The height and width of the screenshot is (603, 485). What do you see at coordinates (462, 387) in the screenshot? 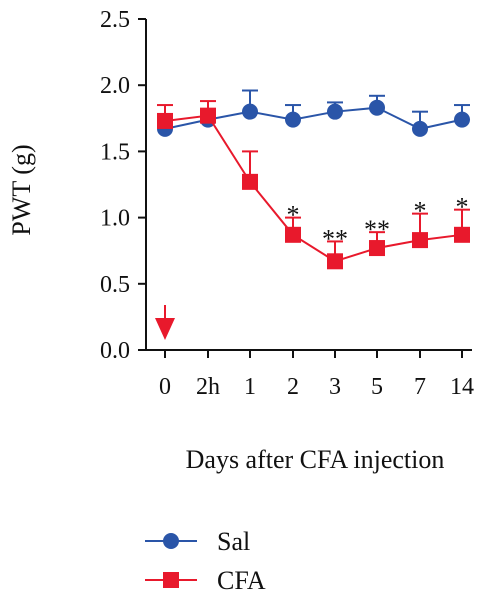
I see `x-tick-label-7: 14` at bounding box center [462, 387].